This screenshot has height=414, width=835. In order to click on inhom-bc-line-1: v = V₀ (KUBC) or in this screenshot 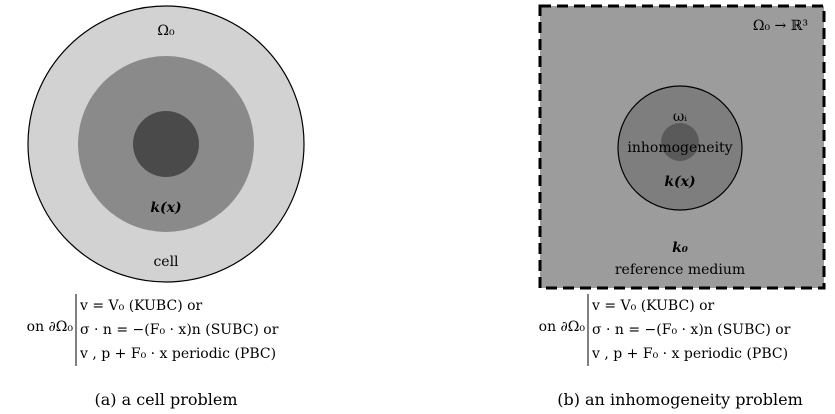, I will do `click(653, 306)`.